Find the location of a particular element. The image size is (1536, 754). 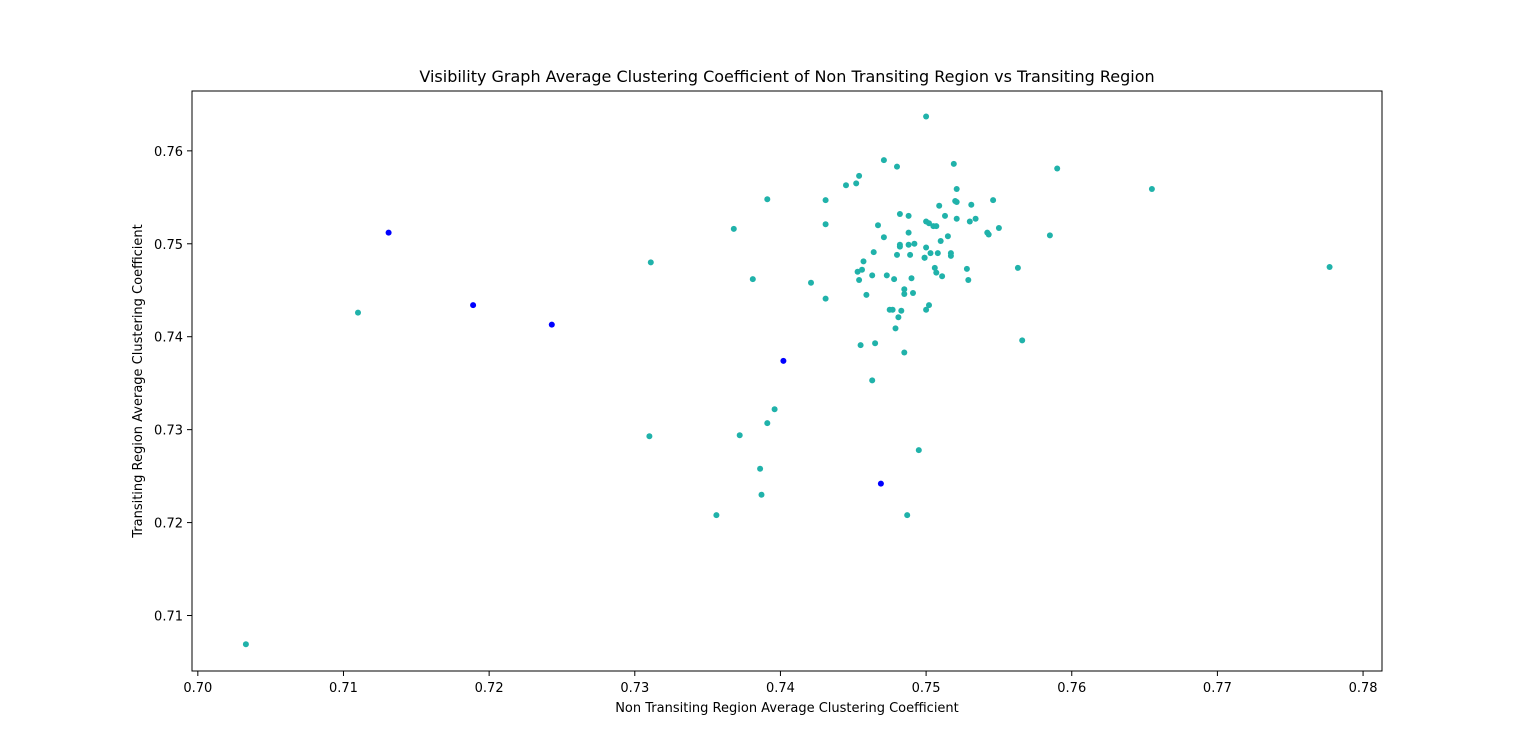

y-tick-label: 0.73 is located at coordinates (168, 431).